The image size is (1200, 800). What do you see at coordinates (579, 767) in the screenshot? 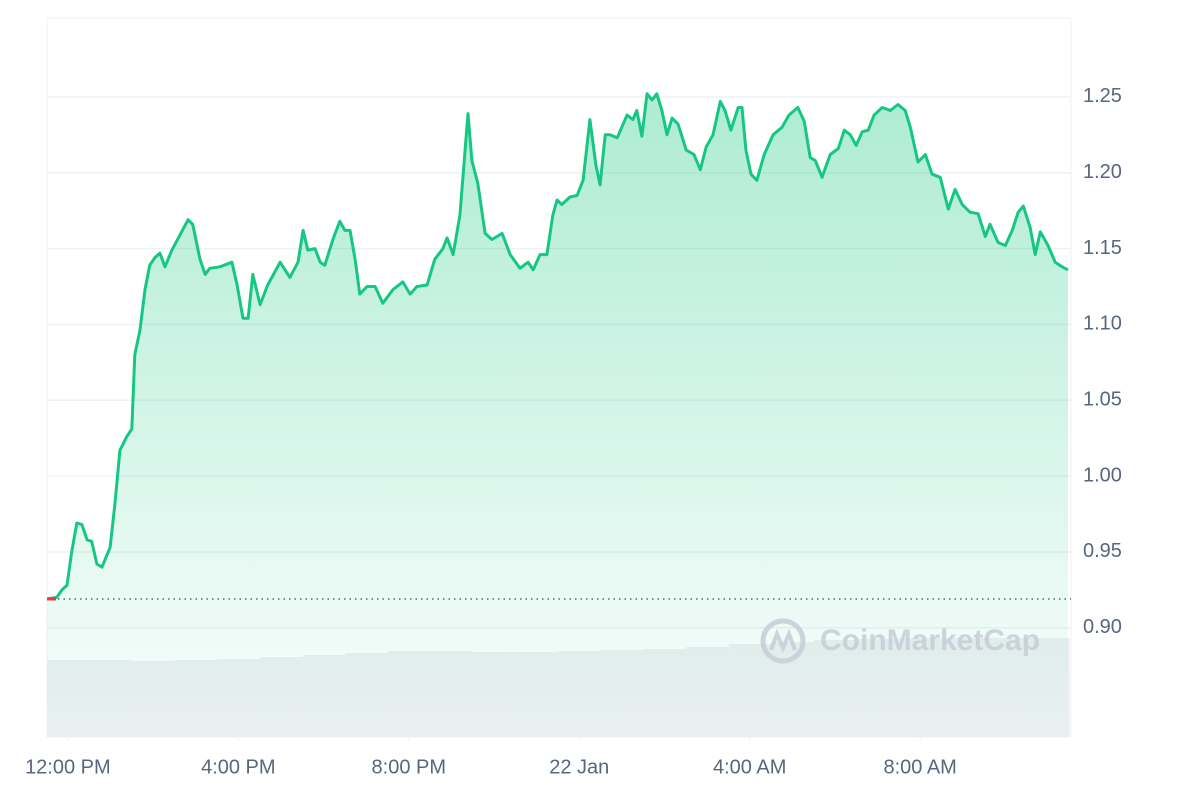
I see `x-tick-label: 22 Jan` at bounding box center [579, 767].